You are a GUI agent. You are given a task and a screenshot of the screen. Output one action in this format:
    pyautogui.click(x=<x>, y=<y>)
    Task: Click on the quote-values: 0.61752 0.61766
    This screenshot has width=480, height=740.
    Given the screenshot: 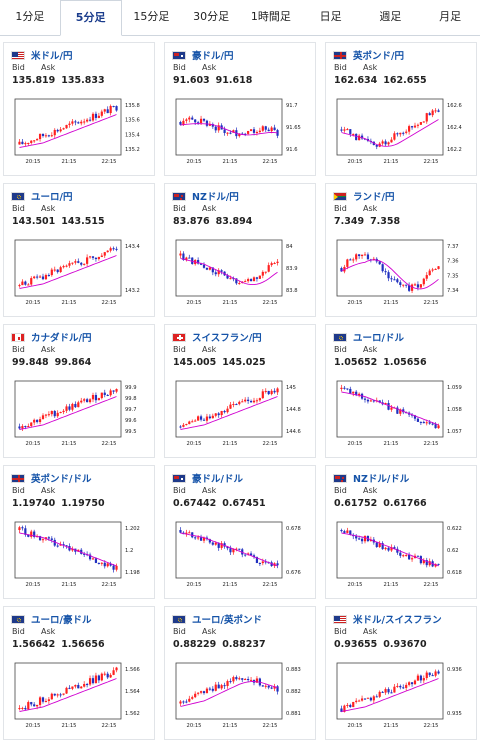 What is the action you would take?
    pyautogui.click(x=383, y=503)
    